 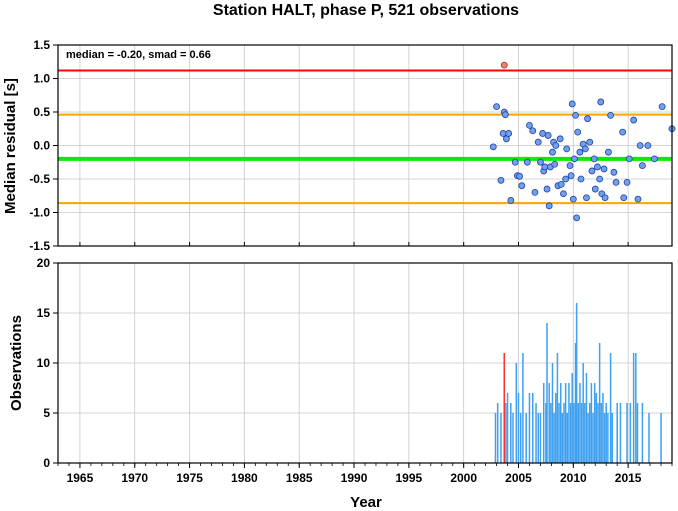 What do you see at coordinates (46, 463) in the screenshot?
I see `y-tick-label: 0` at bounding box center [46, 463].